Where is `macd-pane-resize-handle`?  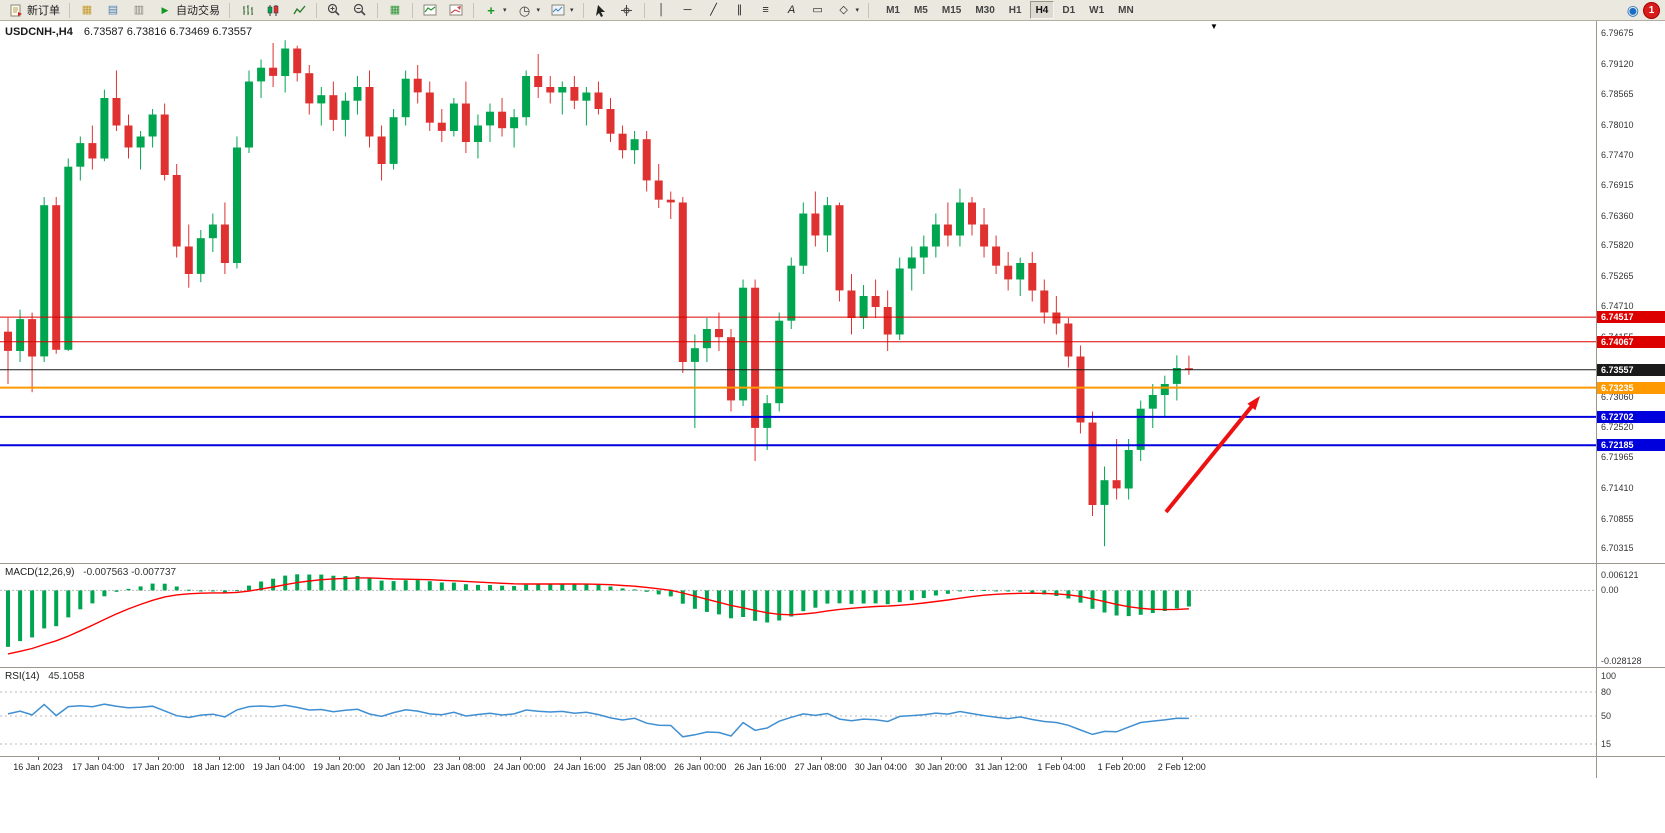
macd-pane-resize-handle is located at coordinates (832, 563).